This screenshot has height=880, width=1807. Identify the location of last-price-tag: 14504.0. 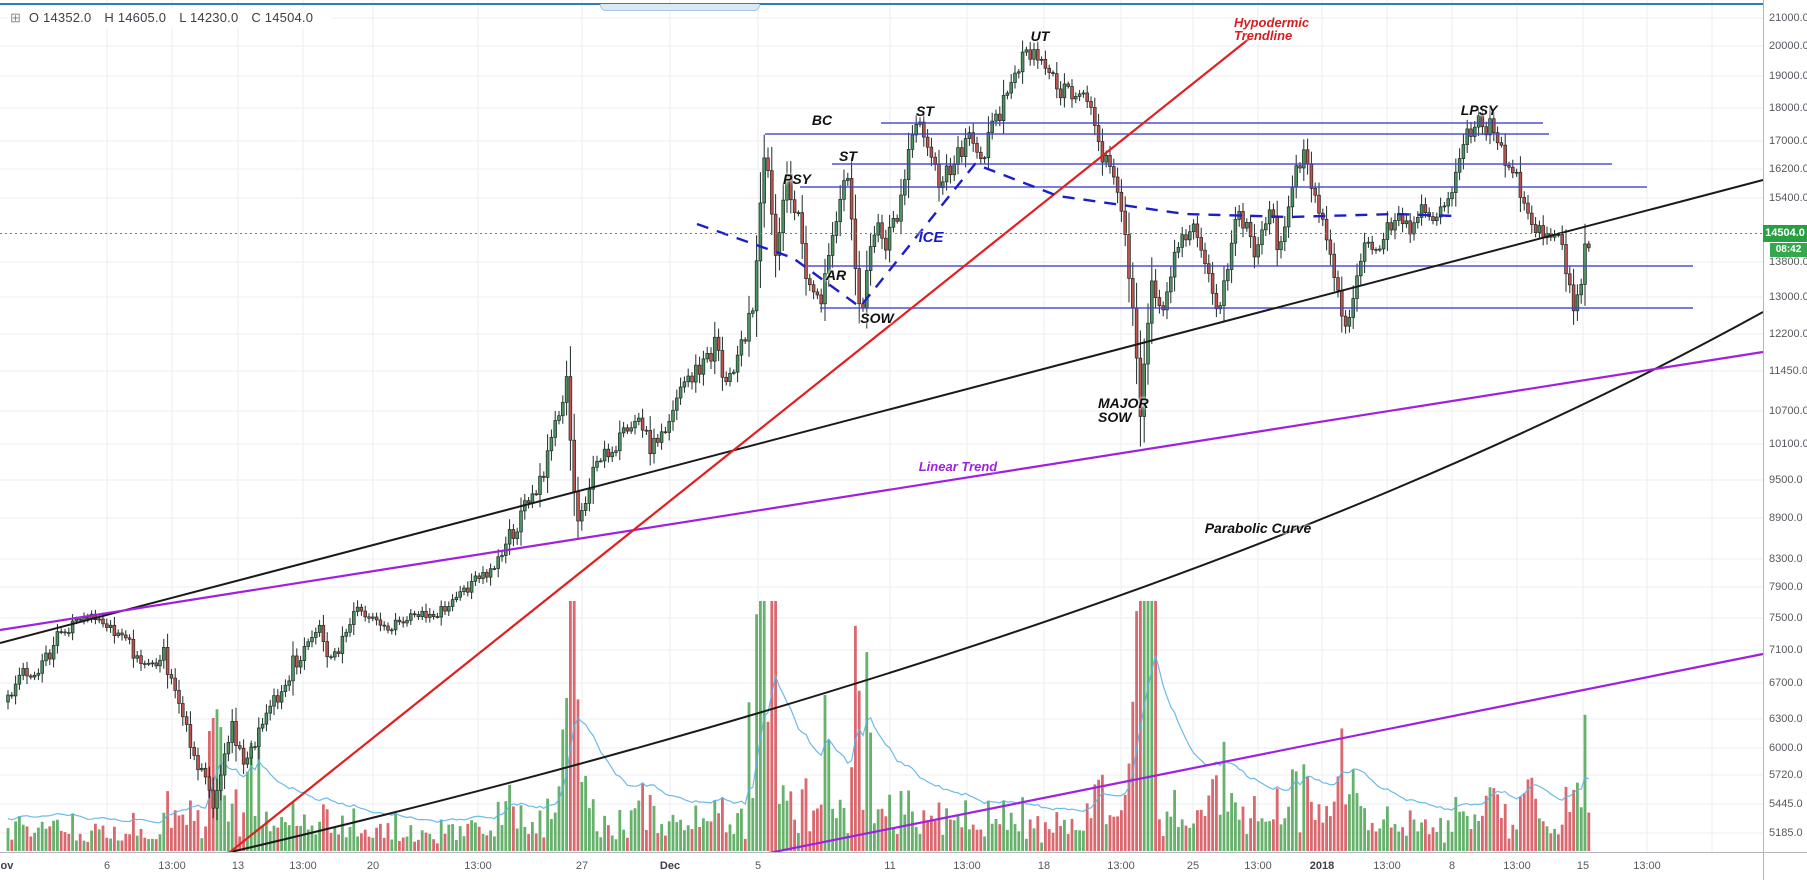
(1785, 233).